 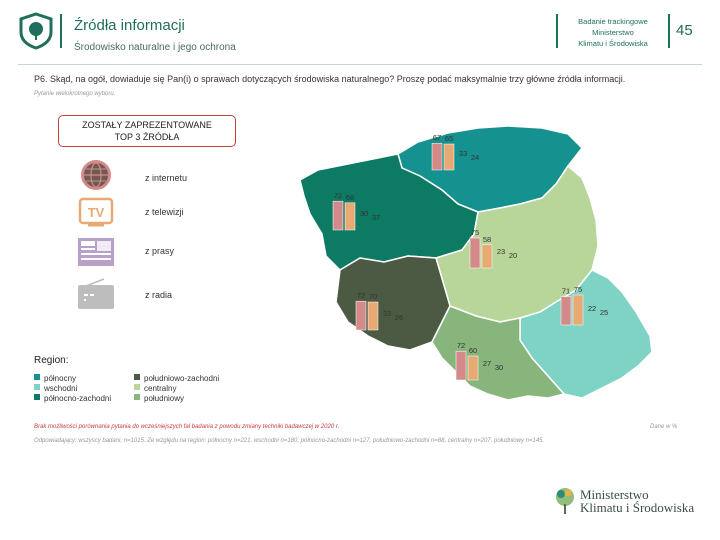 I want to click on value-label-north-2: 33, so click(x=463, y=153).